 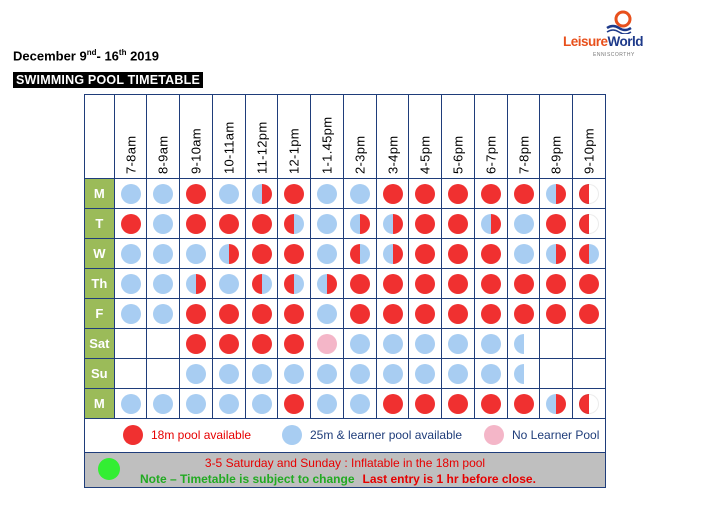 I want to click on day-row: Sat, so click(x=345, y=343).